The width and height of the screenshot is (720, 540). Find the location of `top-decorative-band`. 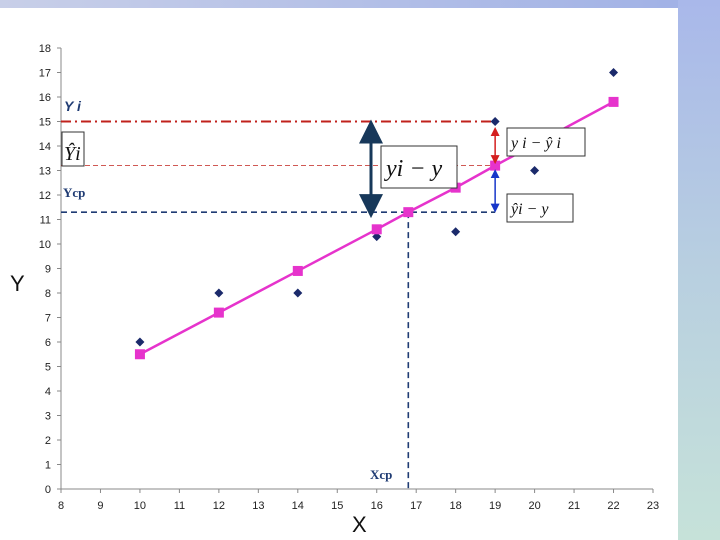

top-decorative-band is located at coordinates (360, 4).